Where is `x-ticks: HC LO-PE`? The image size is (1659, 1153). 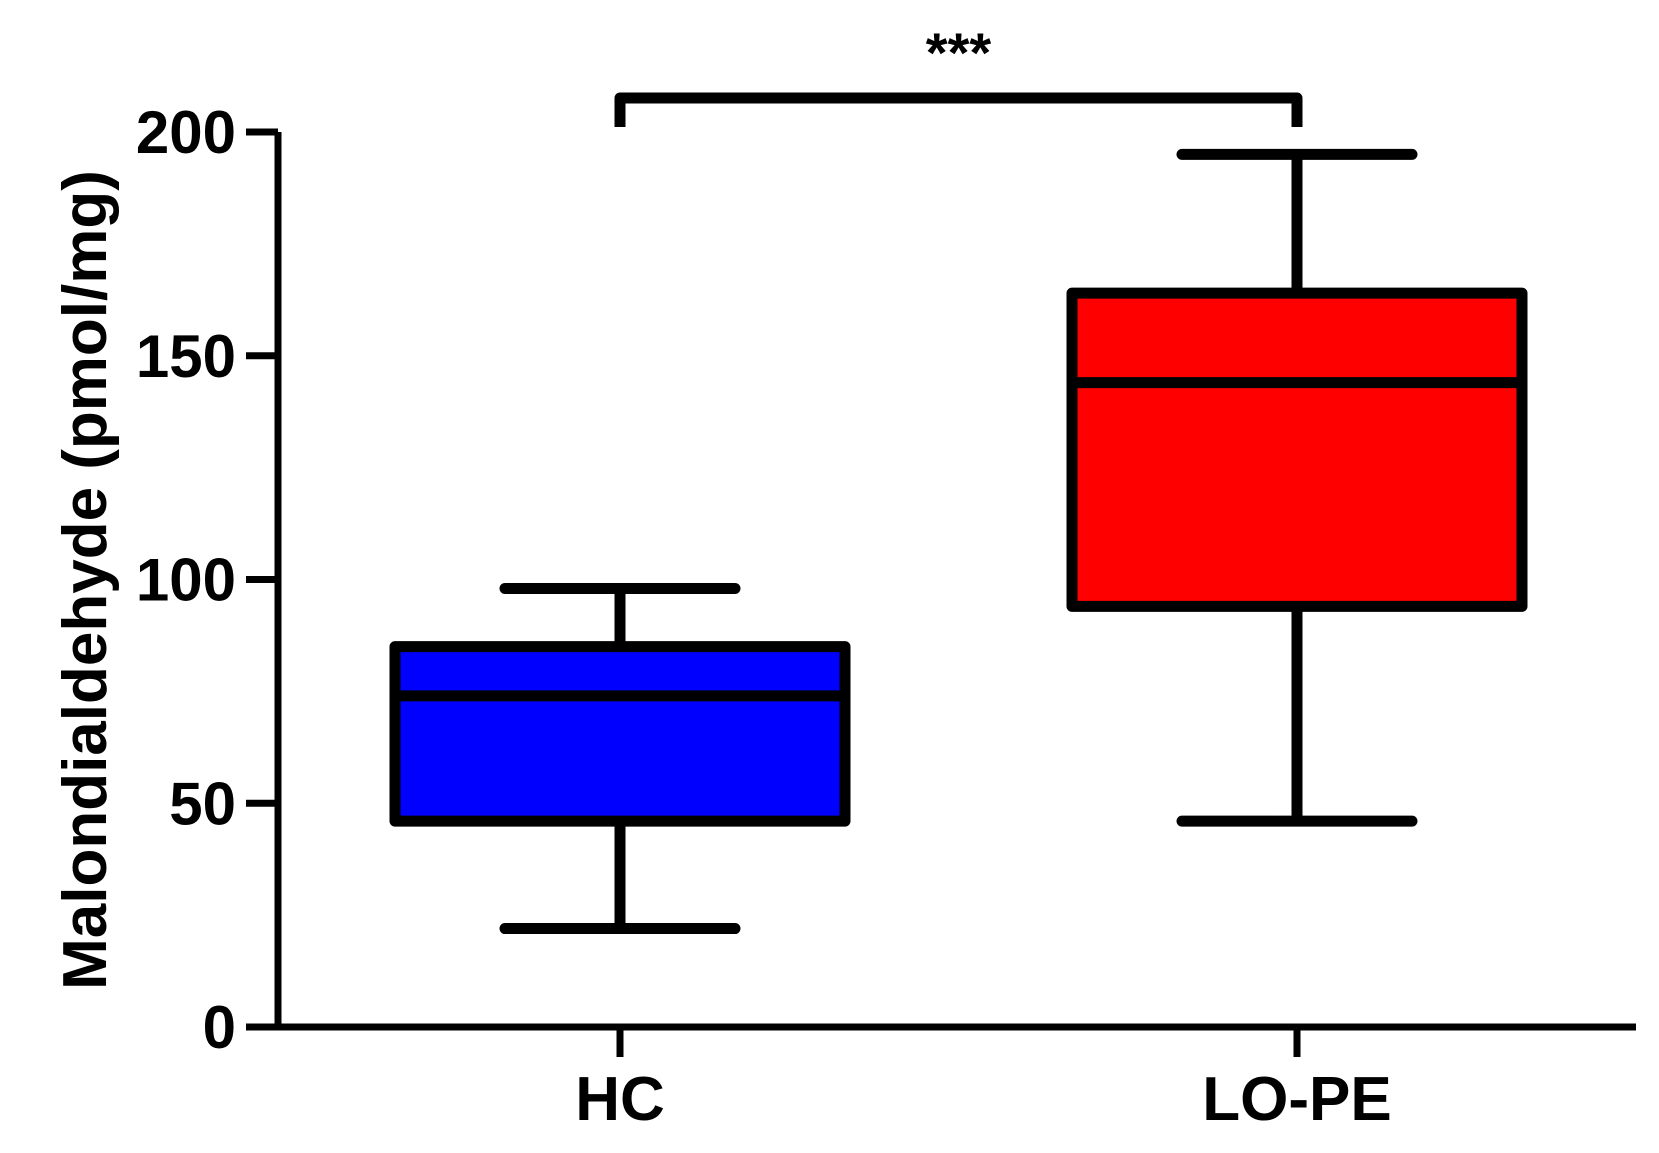
x-ticks: HC LO-PE is located at coordinates (983, 1080).